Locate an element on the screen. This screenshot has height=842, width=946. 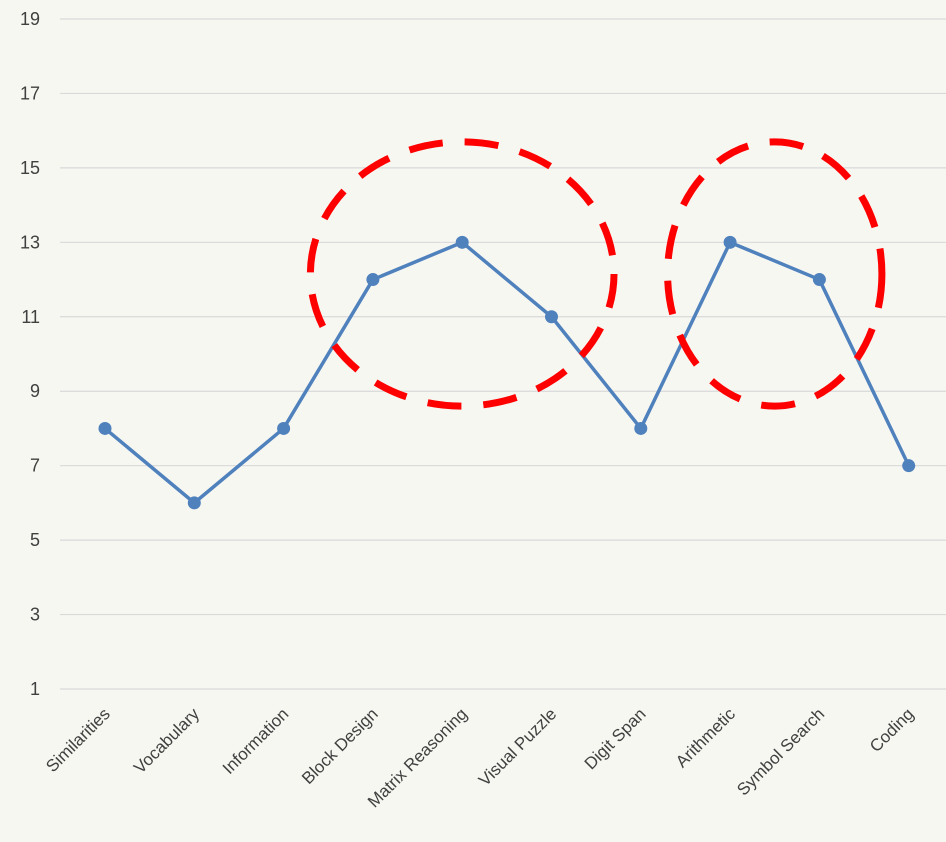
y-tick-label: 15 is located at coordinates (30, 168).